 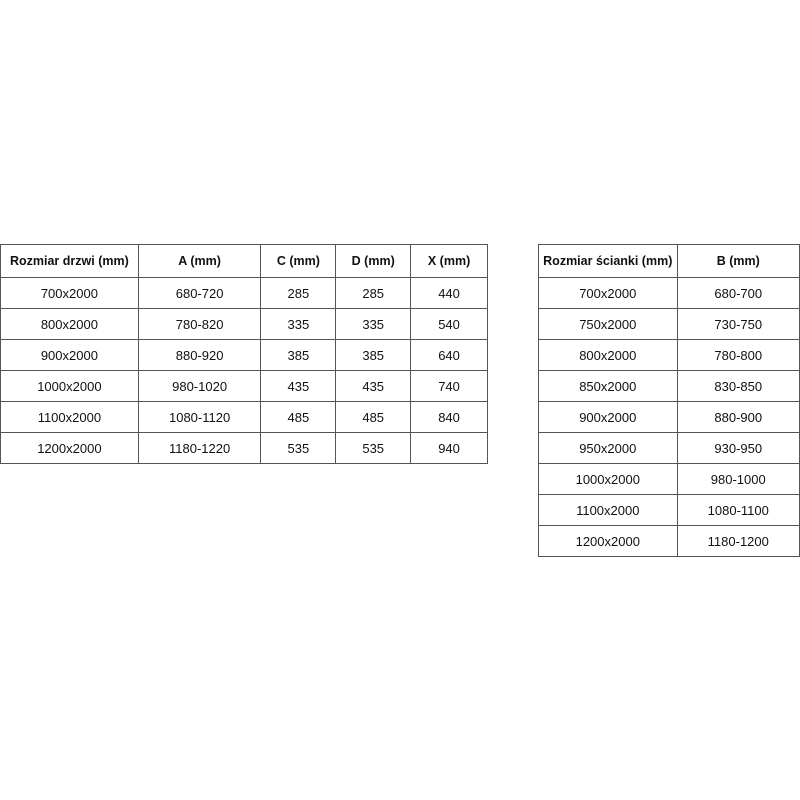 I want to click on table-cell: 680-700, so click(x=738, y=293).